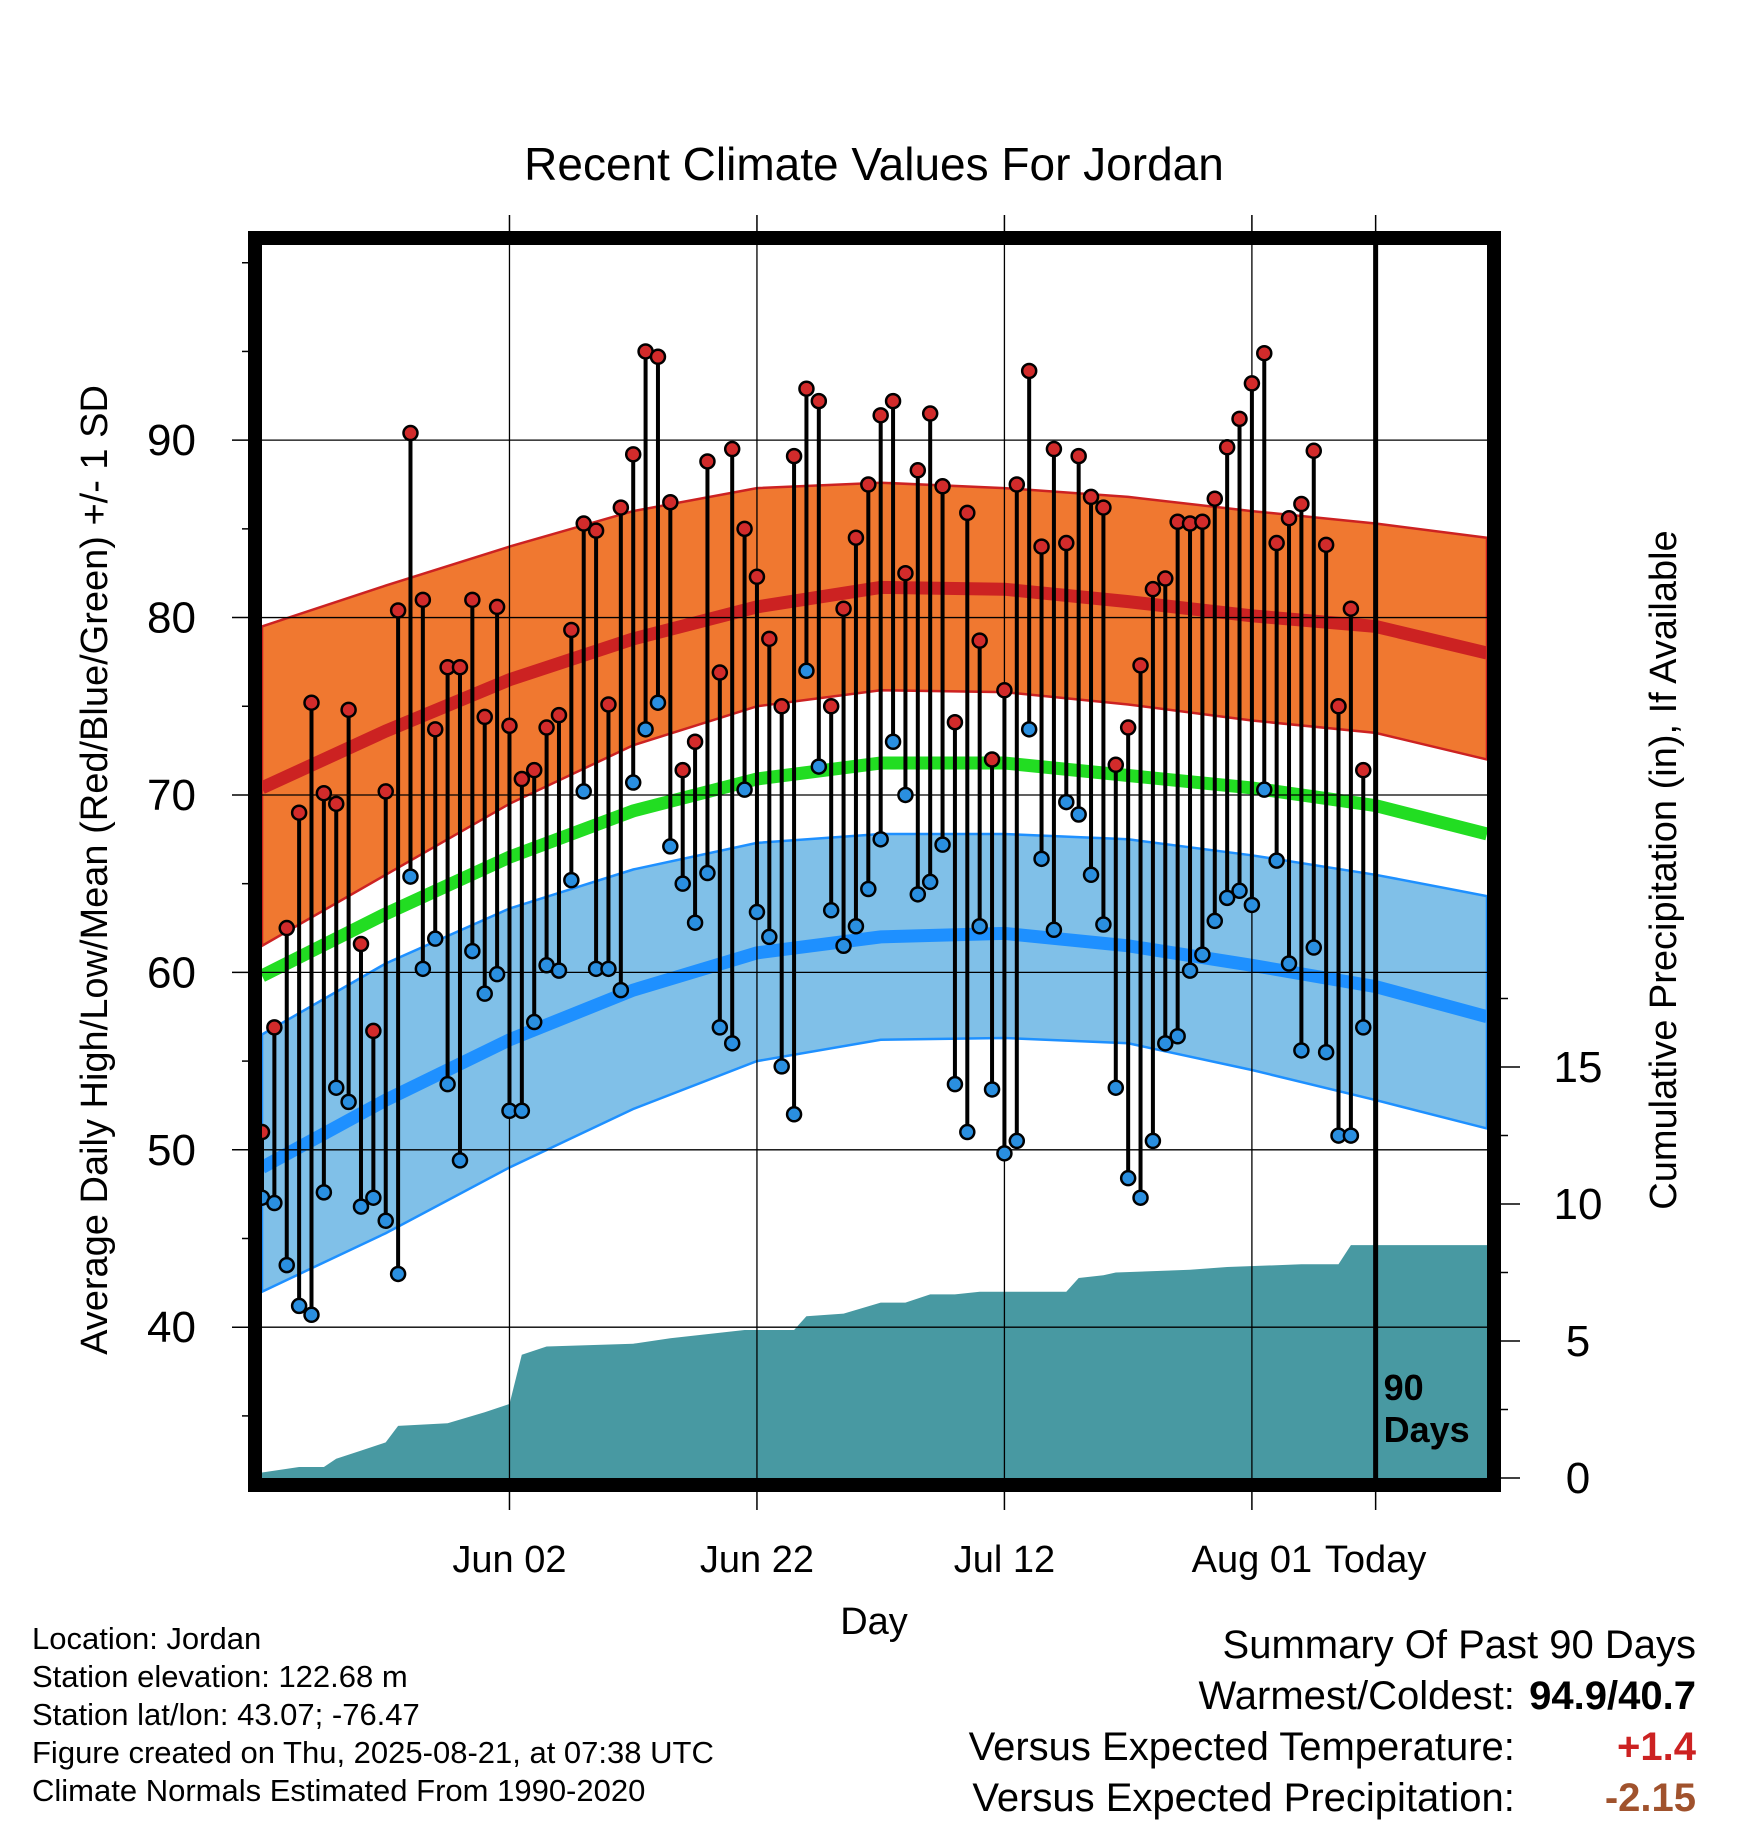  I want to click on x-tick-label: Jun 22, so click(757, 1560).